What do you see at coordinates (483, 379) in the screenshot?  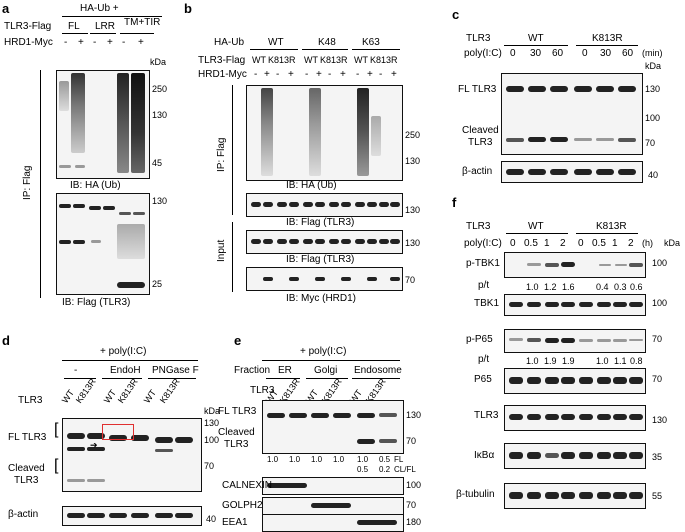 I see `f-p65-label: P65` at bounding box center [483, 379].